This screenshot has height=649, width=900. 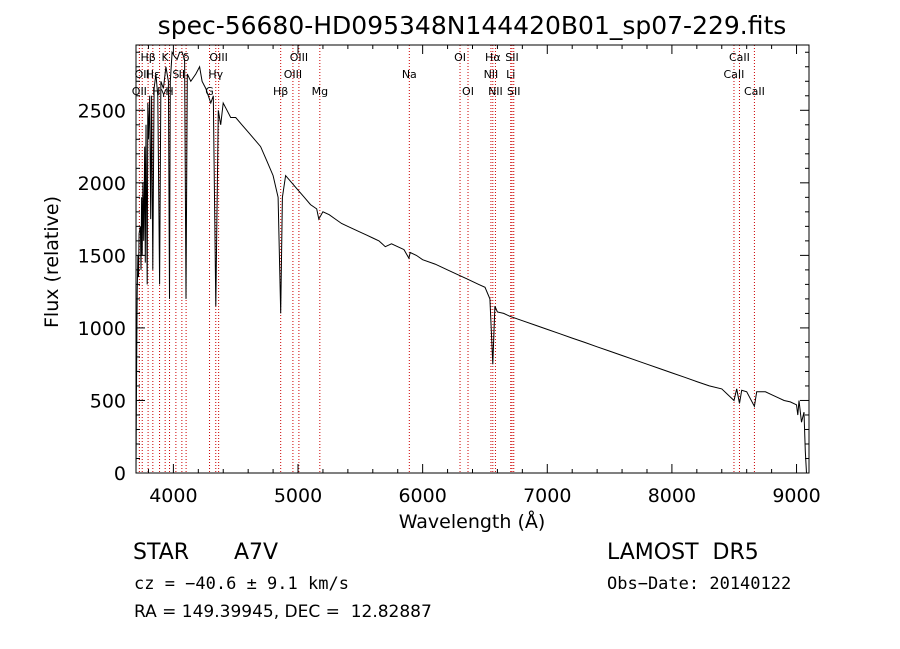 What do you see at coordinates (209, 91) in the screenshot?
I see `line-label: G` at bounding box center [209, 91].